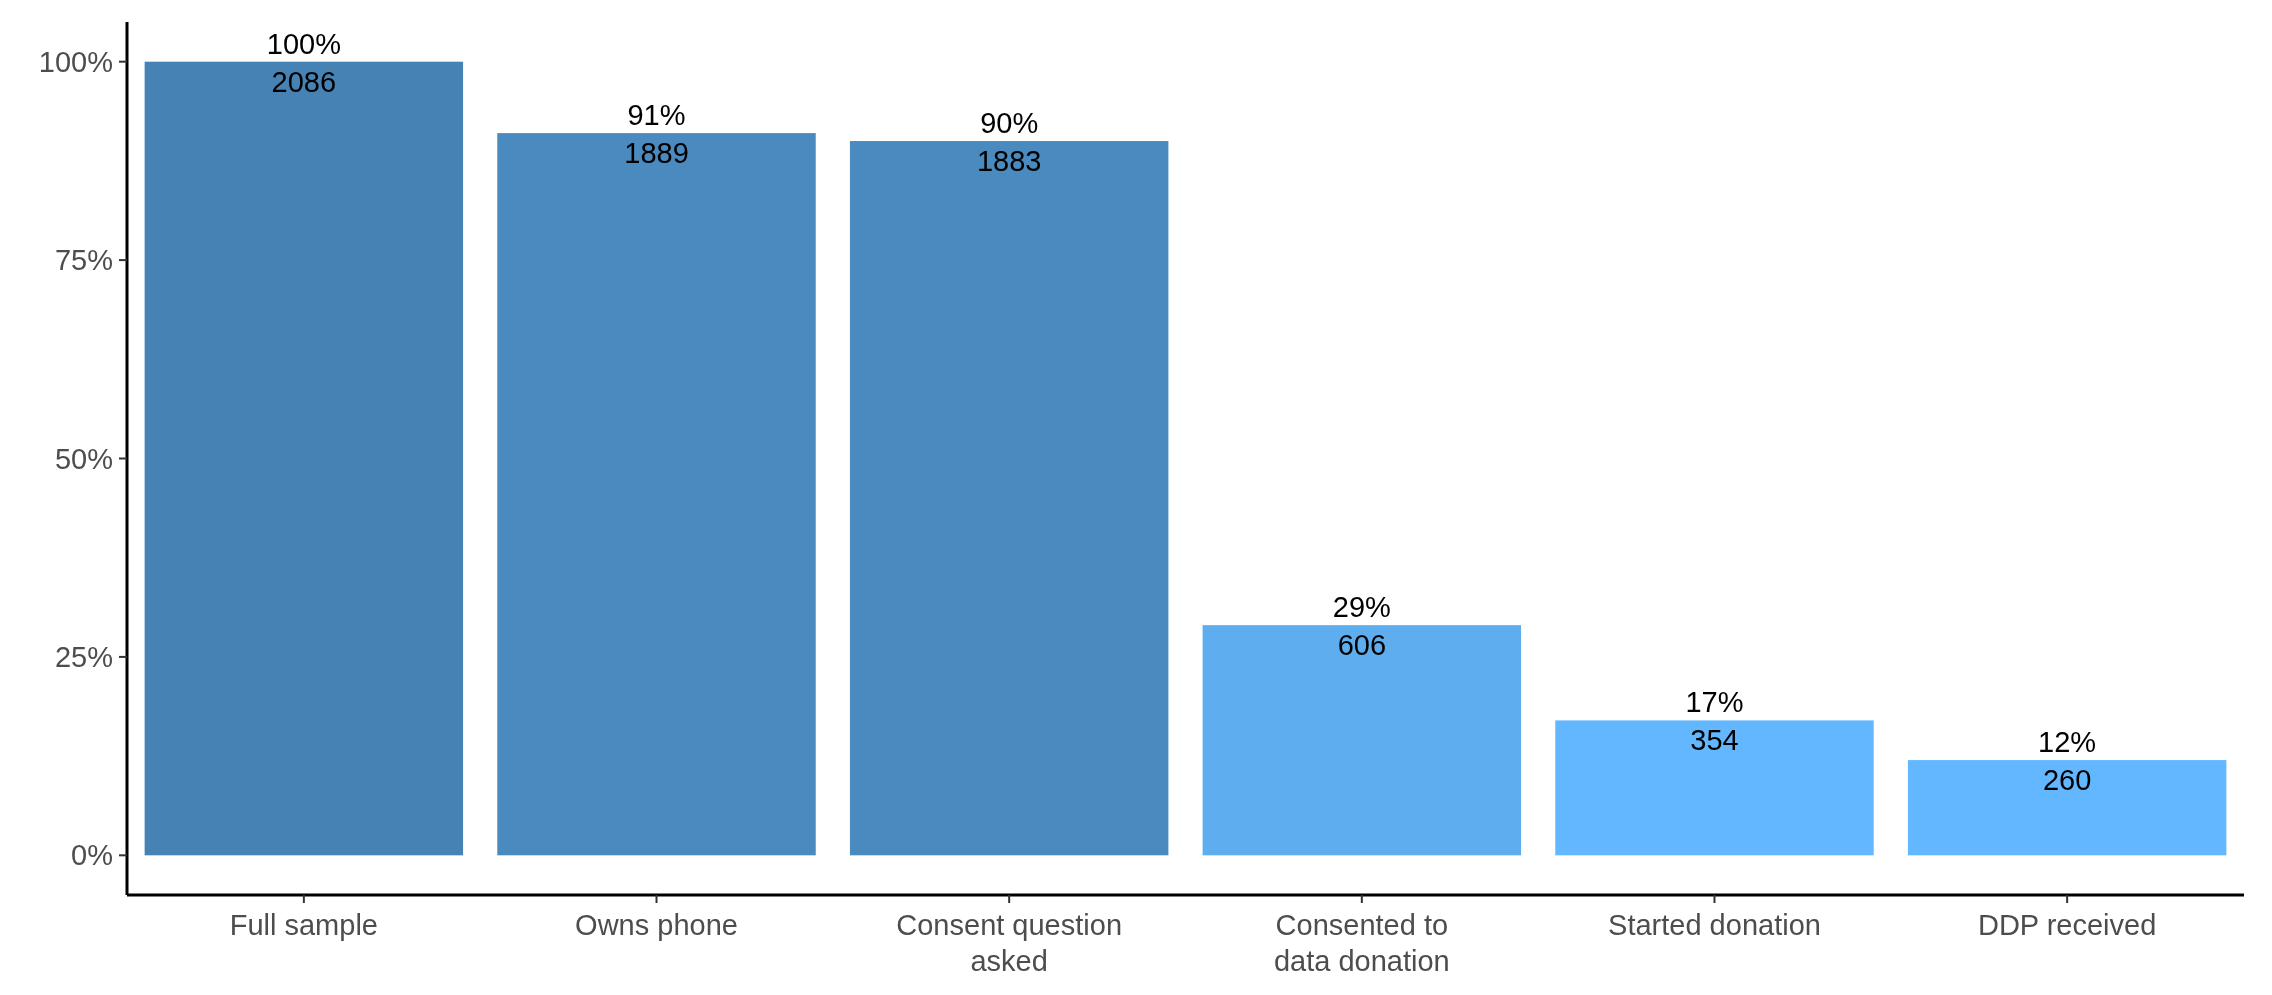 Image resolution: width=2272 pixels, height=995 pixels. I want to click on y-tick-label: 25%, so click(83, 657).